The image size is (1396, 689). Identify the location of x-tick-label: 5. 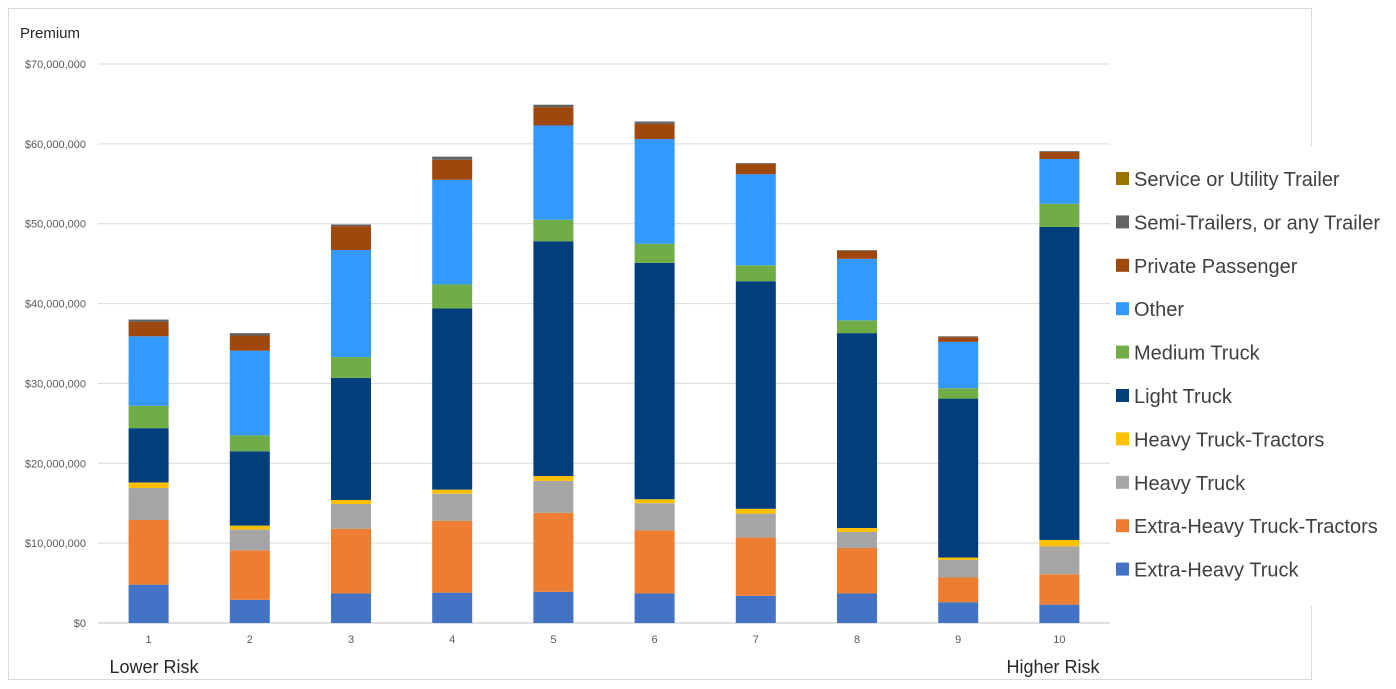
(553, 640).